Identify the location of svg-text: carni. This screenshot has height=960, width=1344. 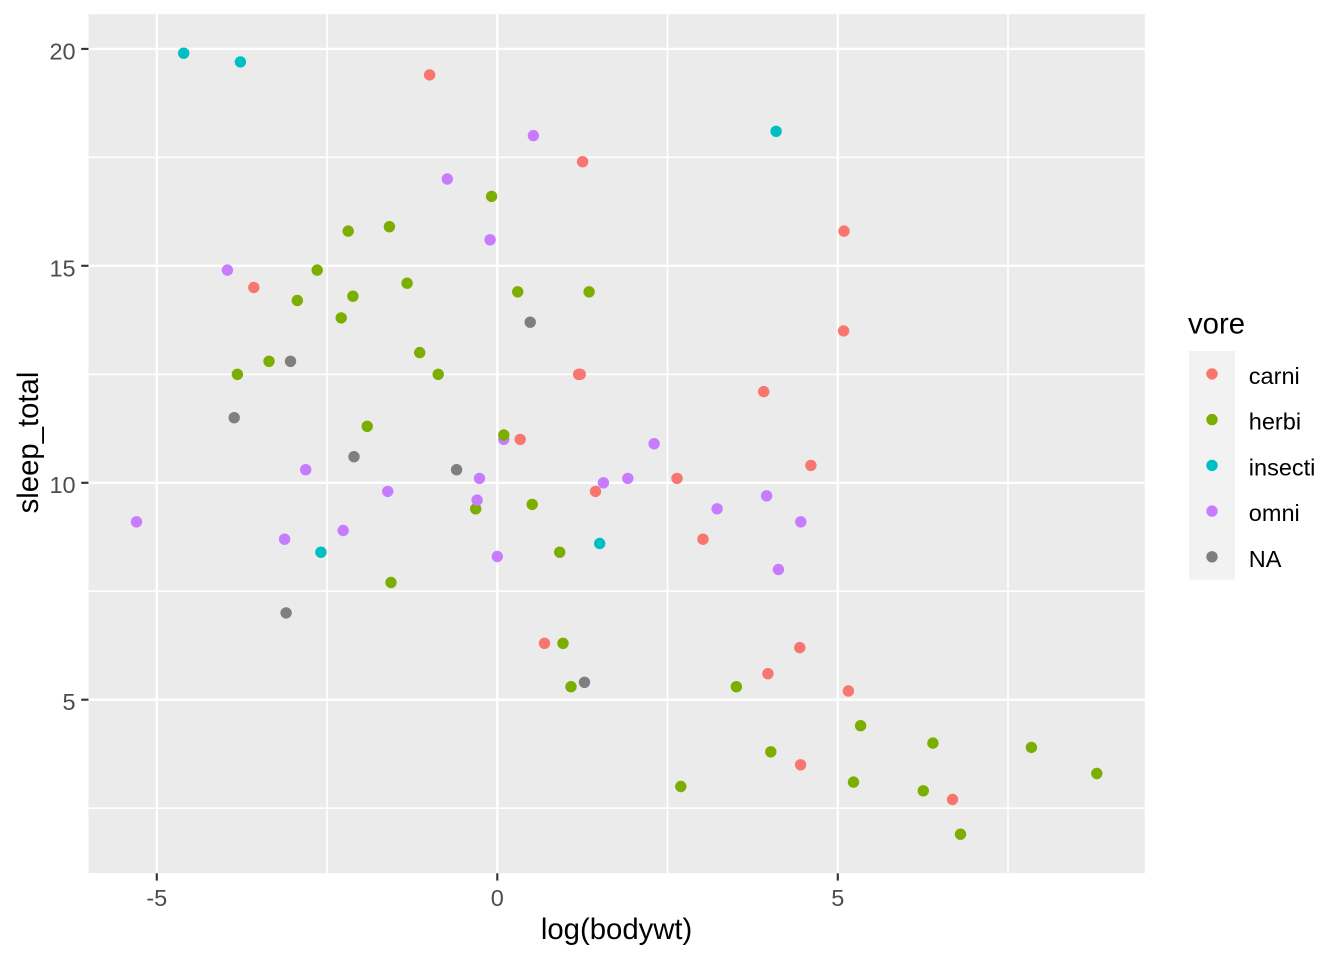
(1274, 376).